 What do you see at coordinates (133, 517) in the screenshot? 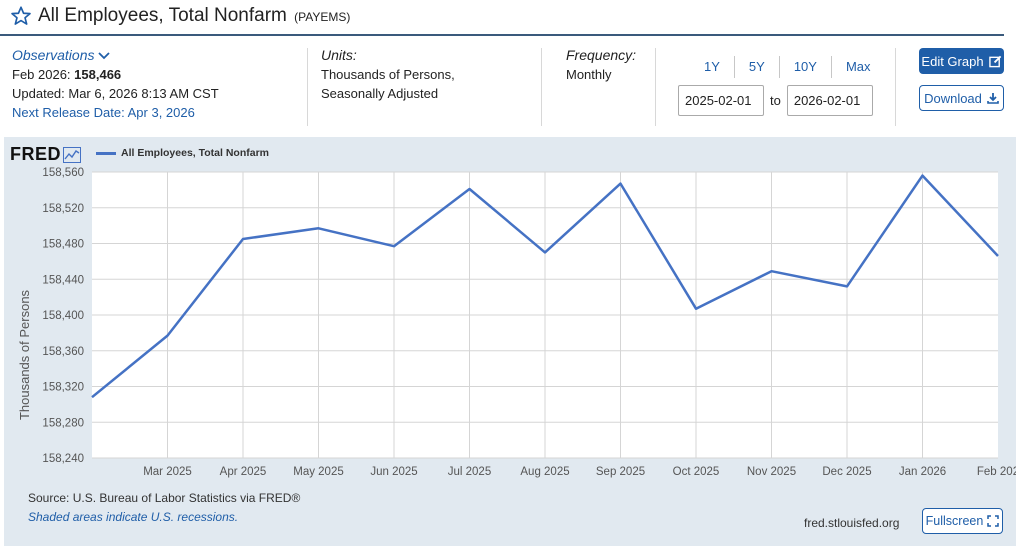
I see `recession-note: Shaded areas indicate U.S. recessions.` at bounding box center [133, 517].